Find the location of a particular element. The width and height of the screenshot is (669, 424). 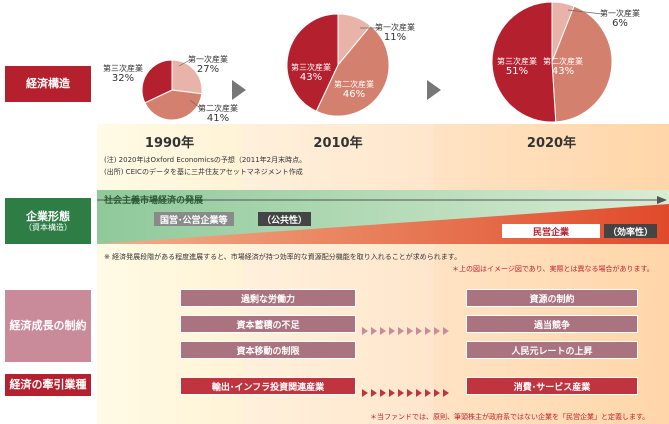

year-1990: 1990年 is located at coordinates (169, 143).